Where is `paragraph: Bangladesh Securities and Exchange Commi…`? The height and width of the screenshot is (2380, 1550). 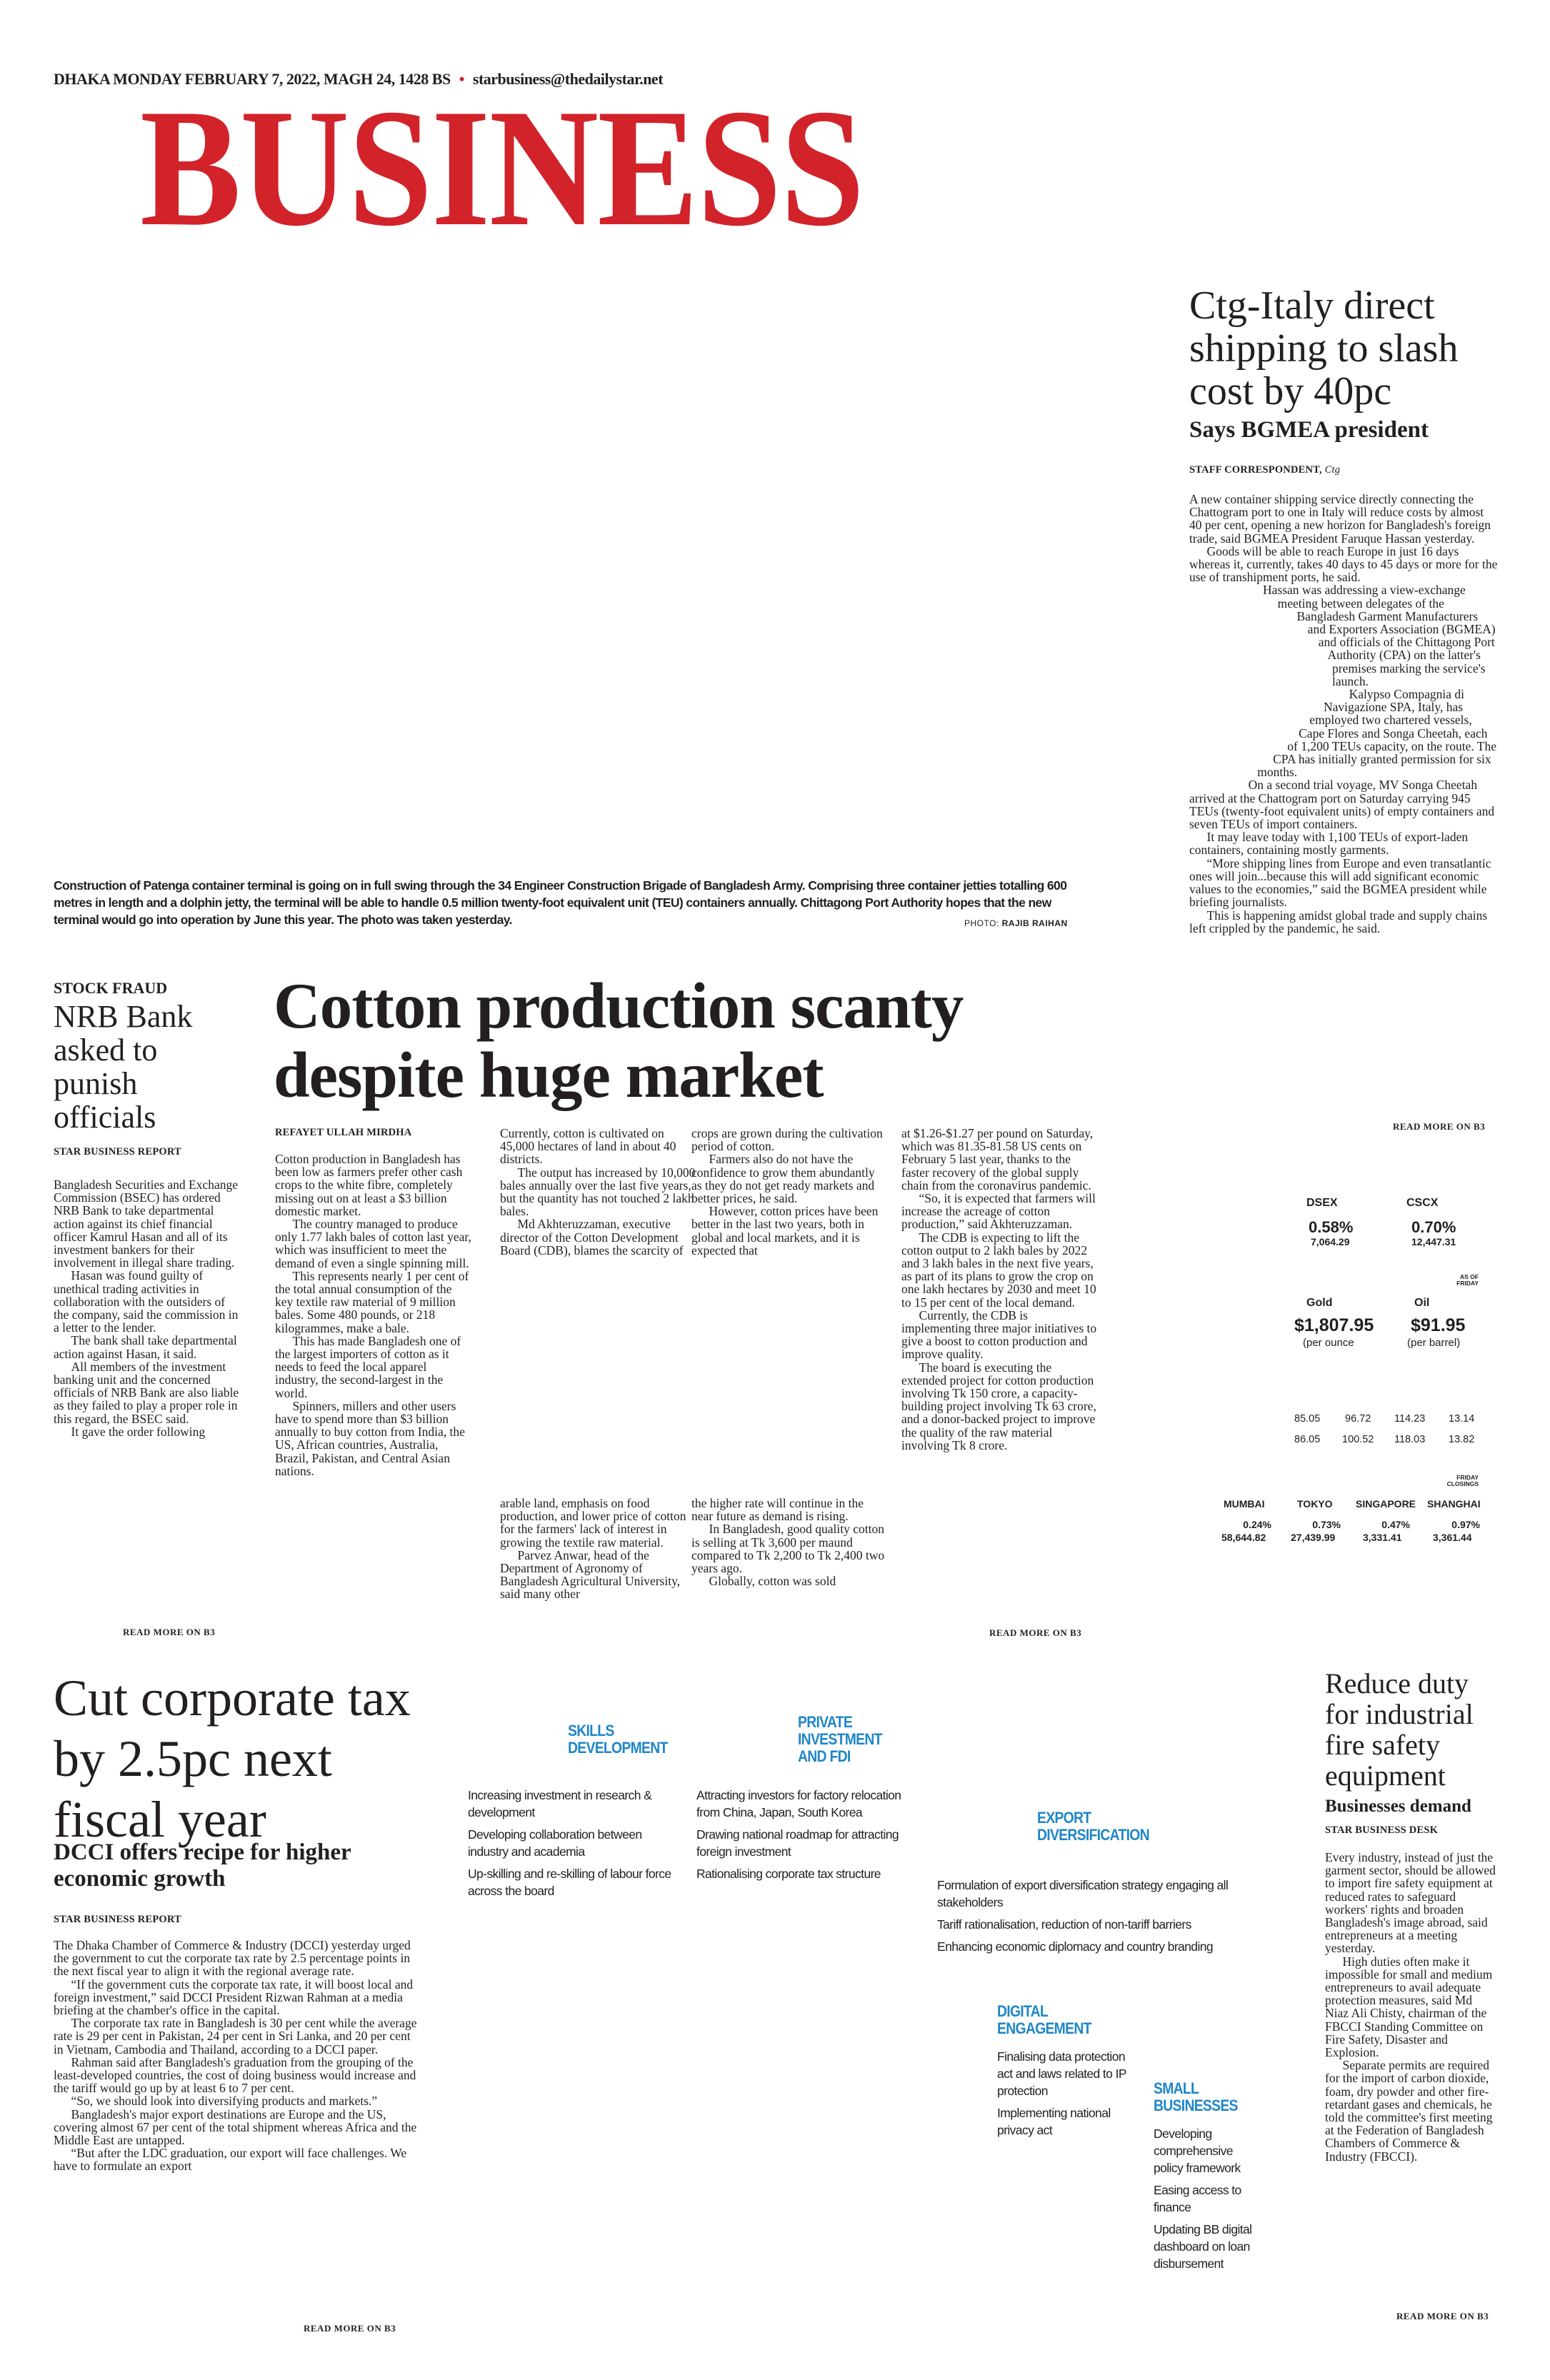
paragraph: Bangladesh Securities and Exchange Commi… is located at coordinates (146, 1224).